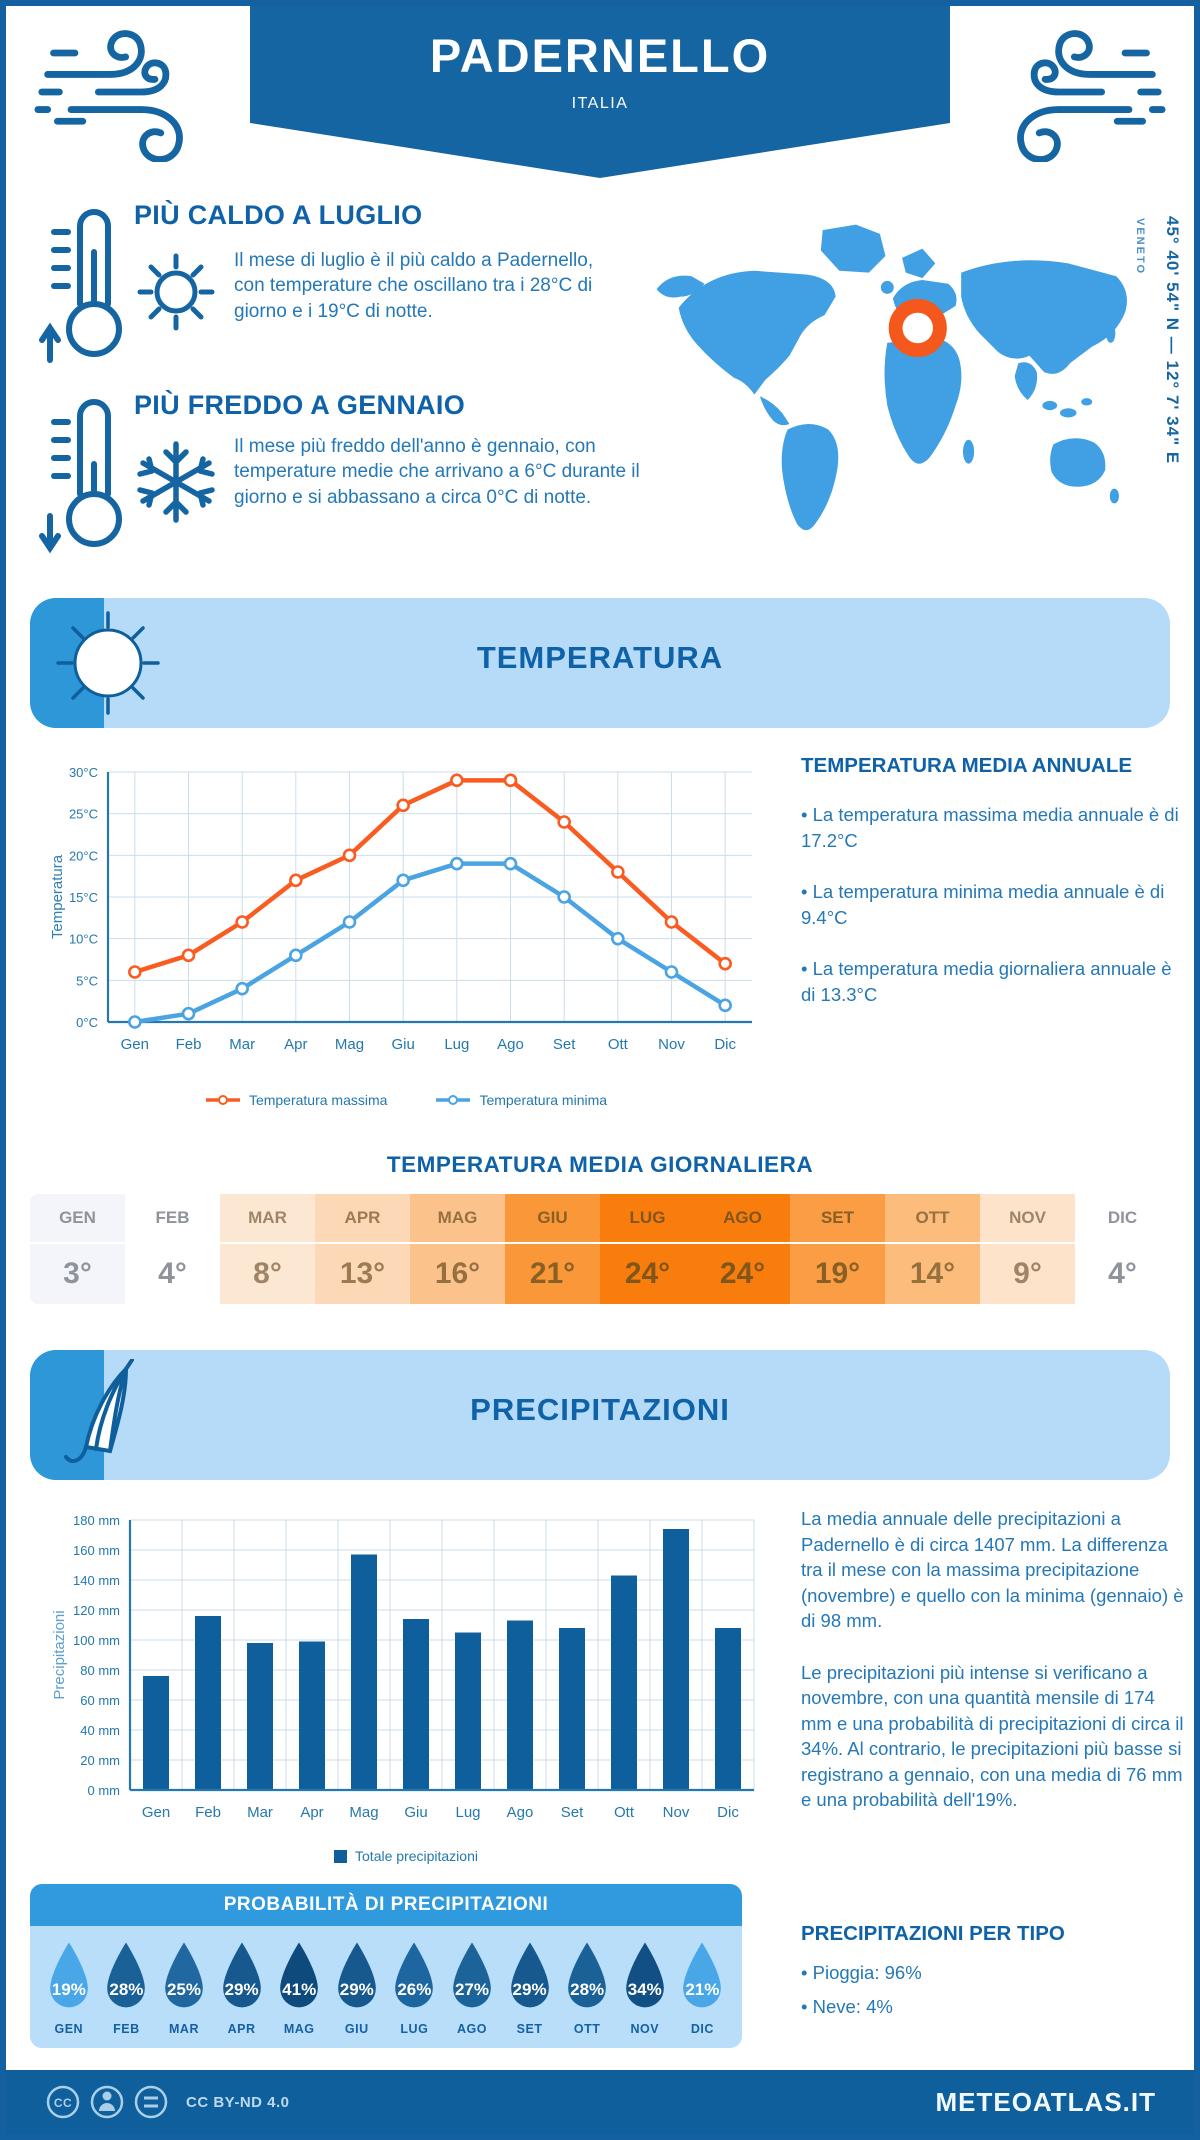 The width and height of the screenshot is (1200, 2140). Describe the element at coordinates (80, 476) in the screenshot. I see `thermometer-cold-icon` at that location.